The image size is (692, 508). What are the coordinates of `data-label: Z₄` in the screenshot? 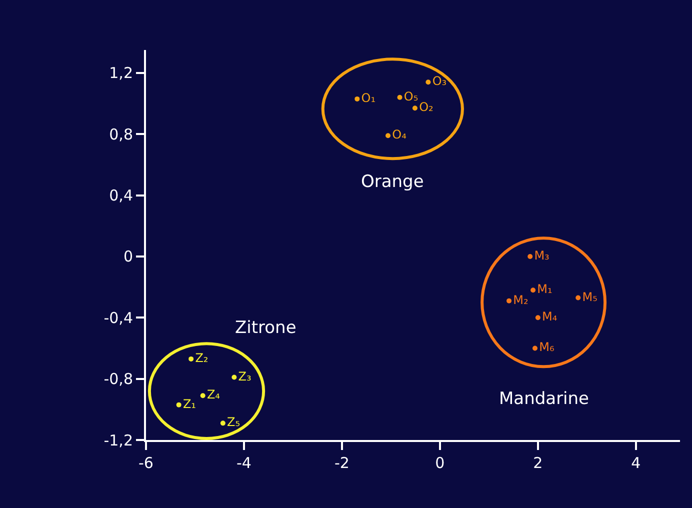 It's located at (213, 395).